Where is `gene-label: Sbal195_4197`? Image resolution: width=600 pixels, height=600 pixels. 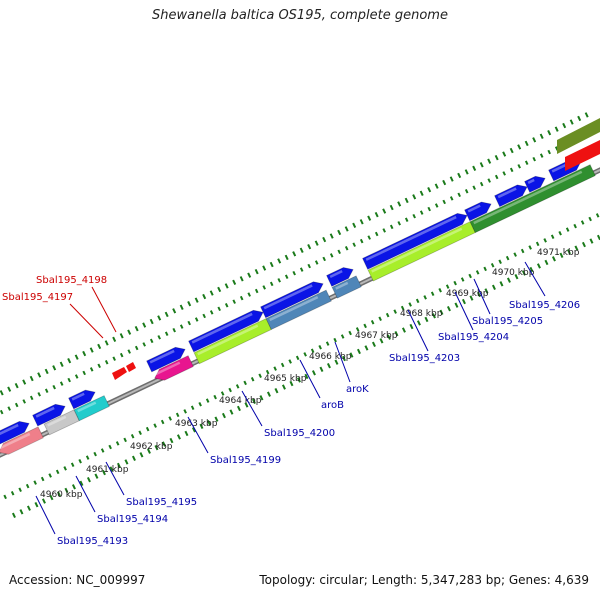 gene-label: Sbal195_4197 is located at coordinates (37, 297).